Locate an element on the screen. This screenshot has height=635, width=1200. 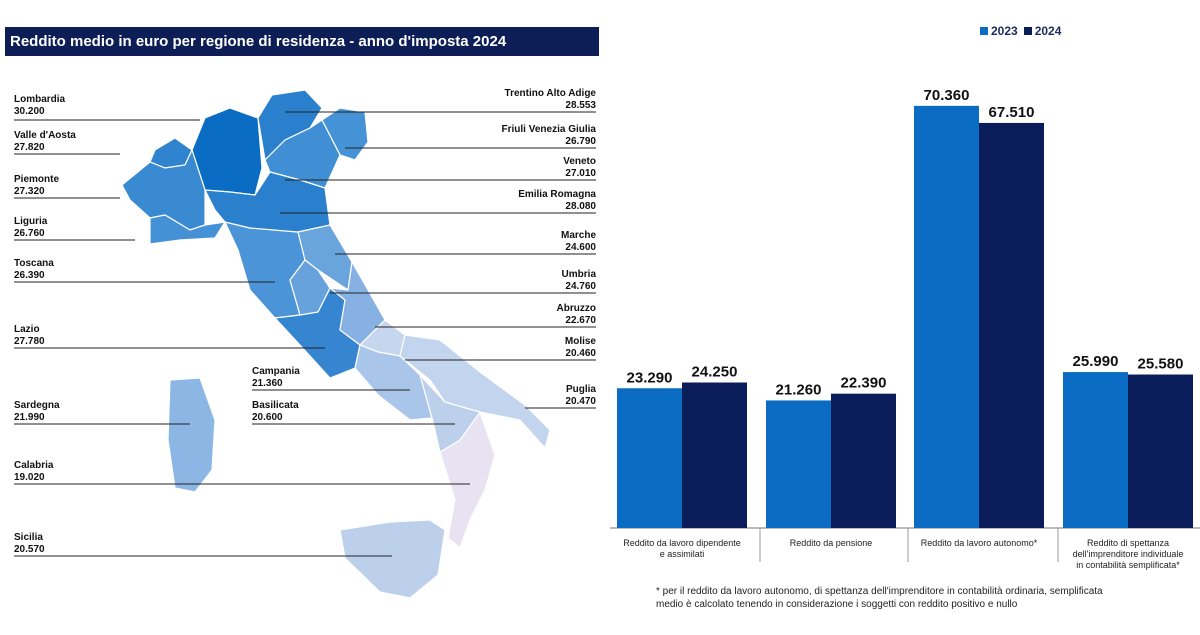
legend-label: 2023 is located at coordinates (1004, 31).